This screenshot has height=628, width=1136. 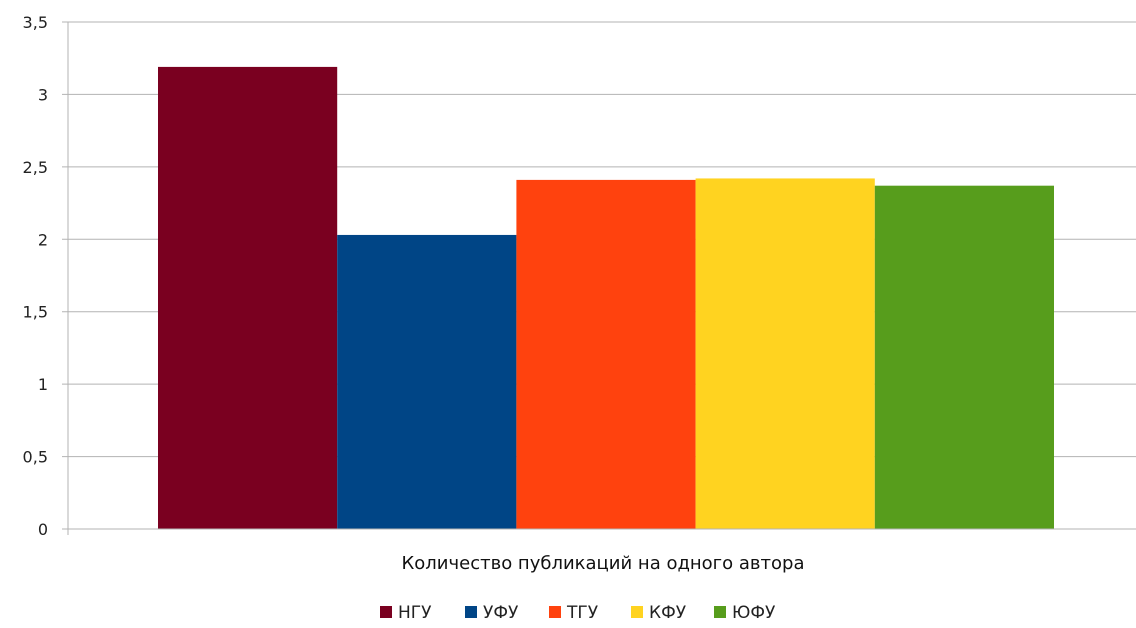 I want to click on legend-item-КФУ: КФУ, so click(x=659, y=613).